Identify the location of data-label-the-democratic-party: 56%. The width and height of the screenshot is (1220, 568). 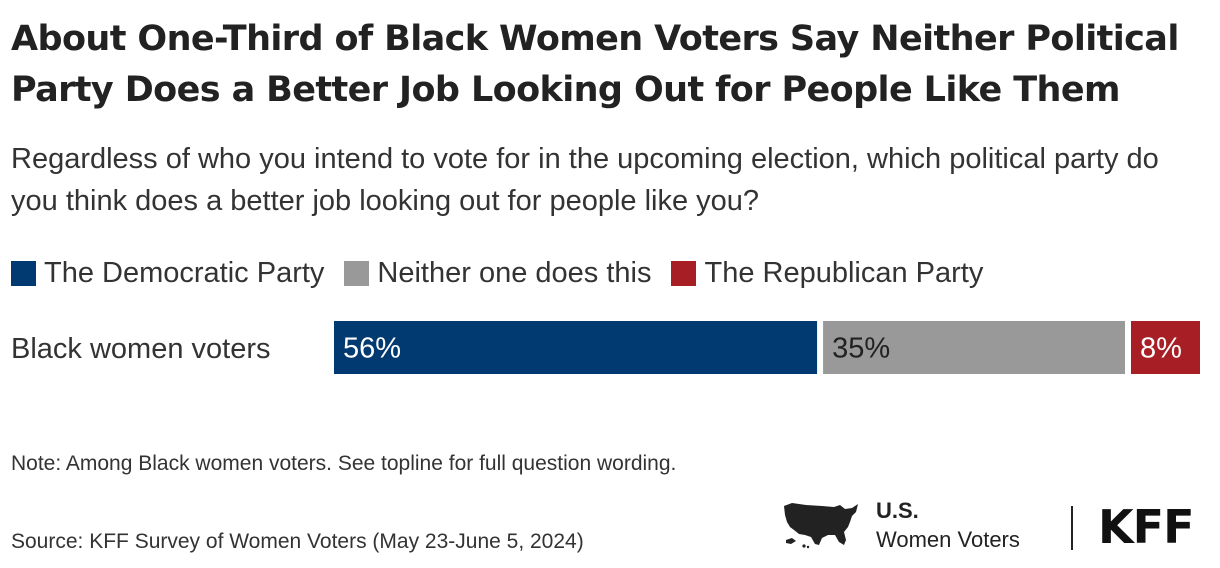
(372, 349).